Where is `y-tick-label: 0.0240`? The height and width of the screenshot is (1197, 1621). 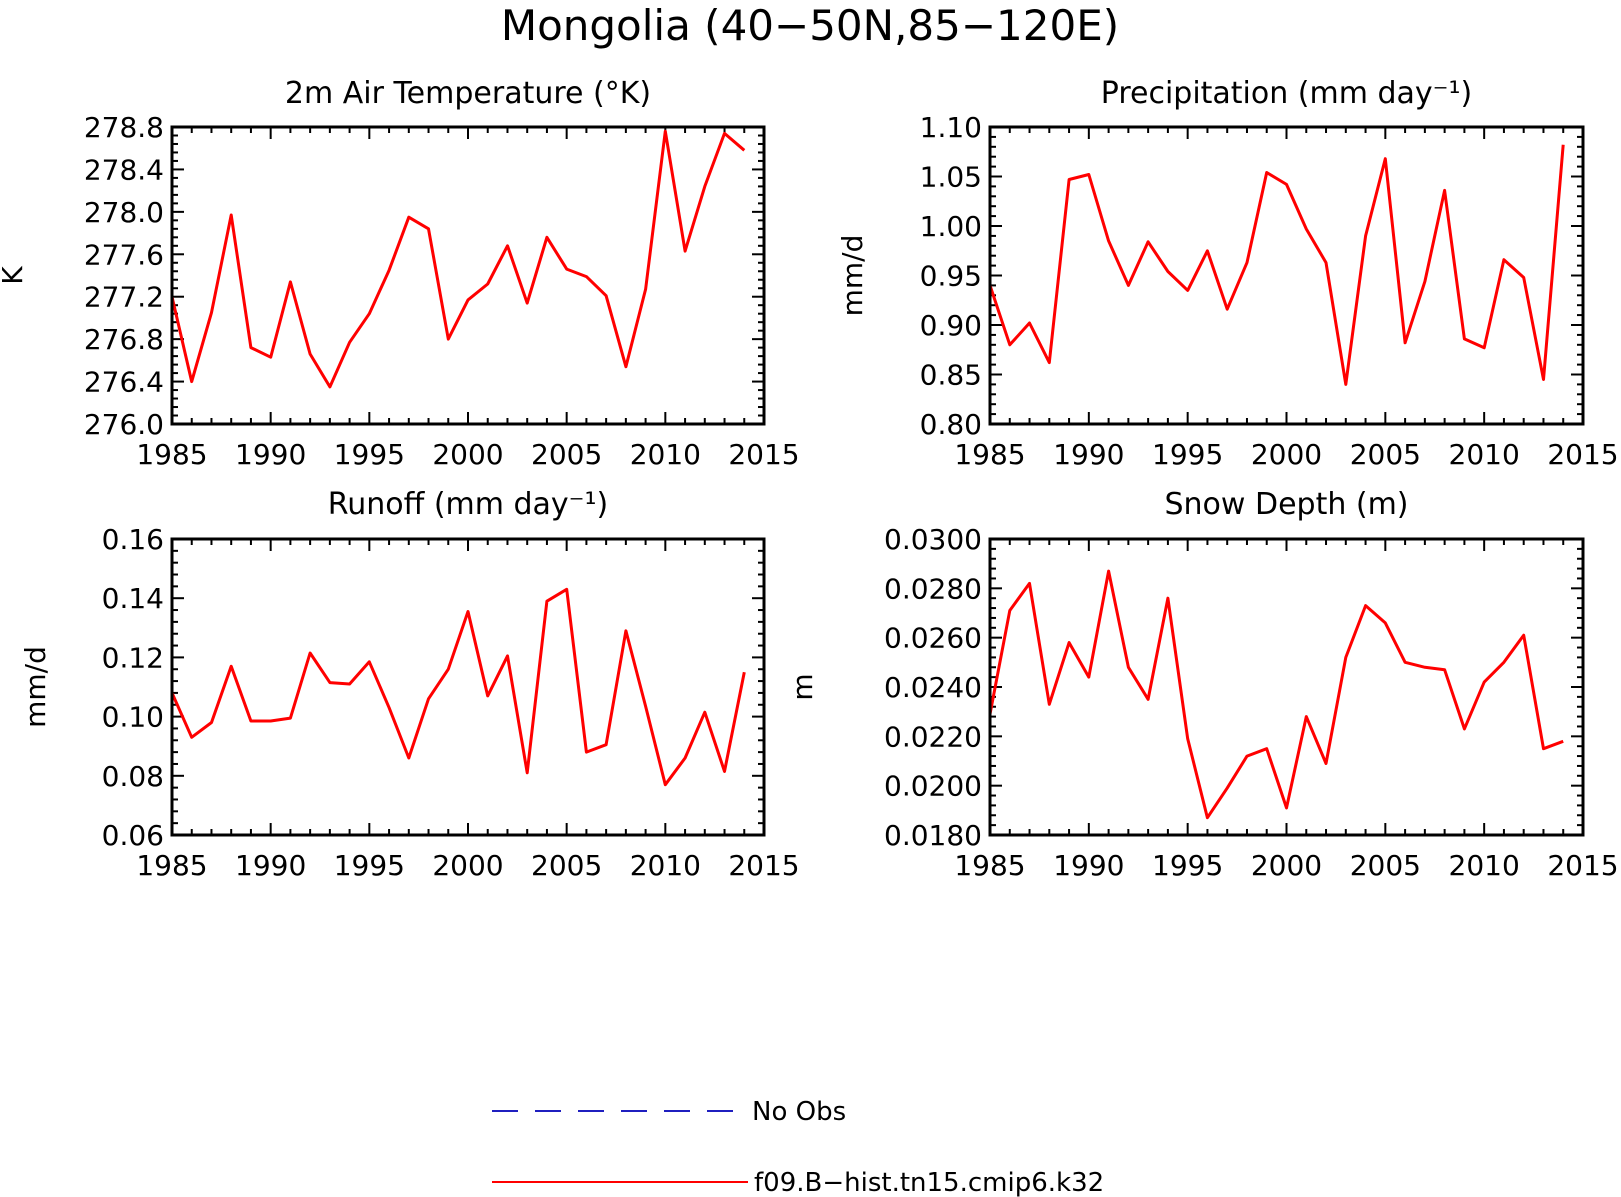
y-tick-label: 0.0240 is located at coordinates (933, 687).